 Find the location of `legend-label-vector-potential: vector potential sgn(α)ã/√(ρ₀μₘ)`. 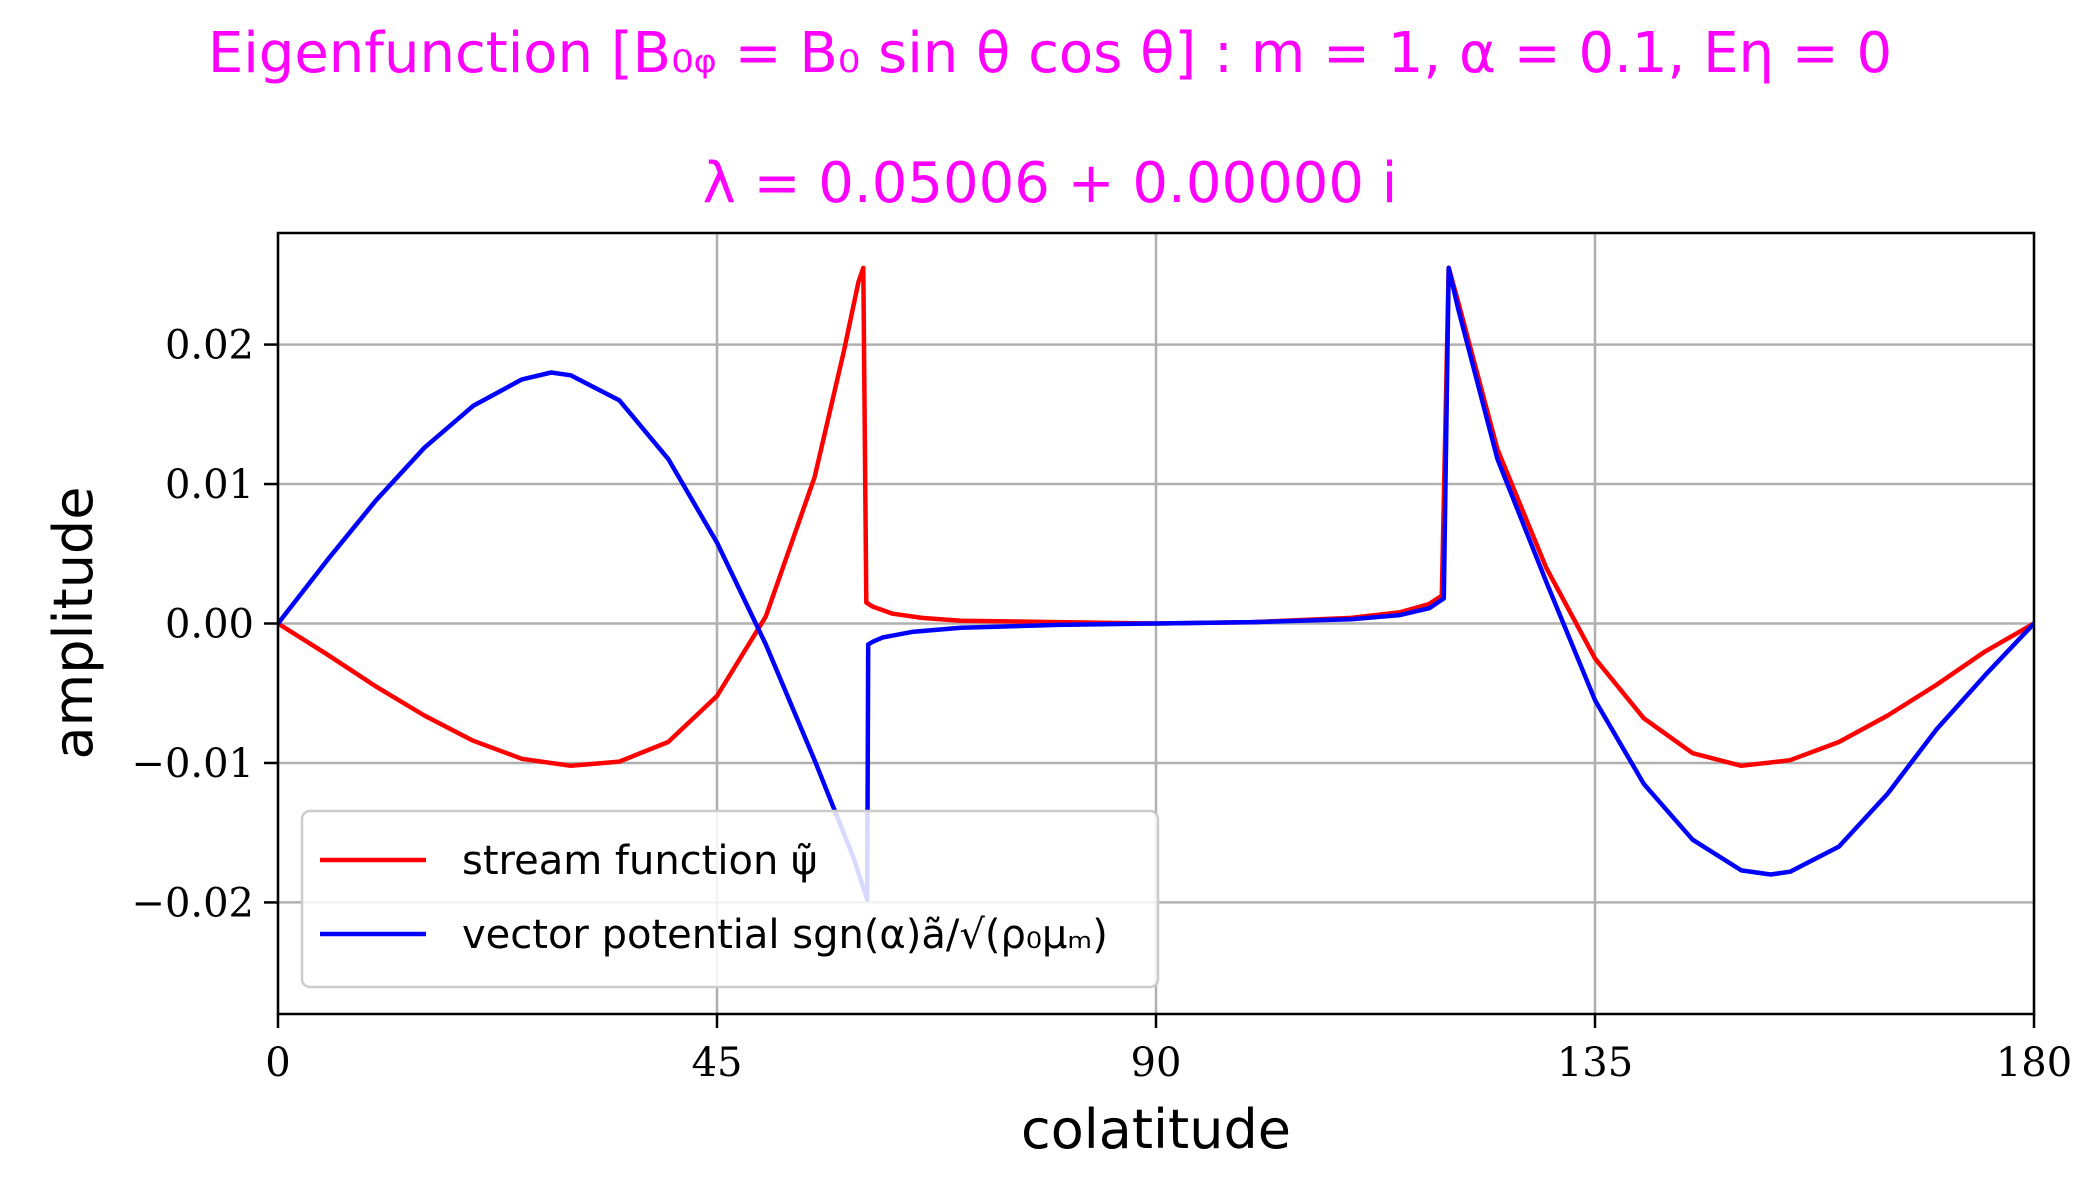

legend-label-vector-potential: vector potential sgn(α)ã/√(ρ₀μₘ) is located at coordinates (785, 935).